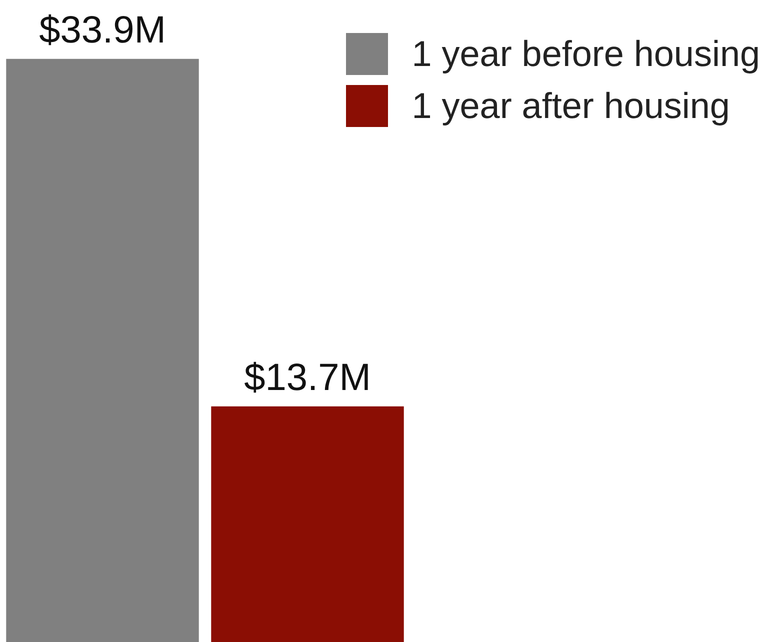 The width and height of the screenshot is (778, 642). What do you see at coordinates (307, 377) in the screenshot?
I see `data-label: $13.7M` at bounding box center [307, 377].